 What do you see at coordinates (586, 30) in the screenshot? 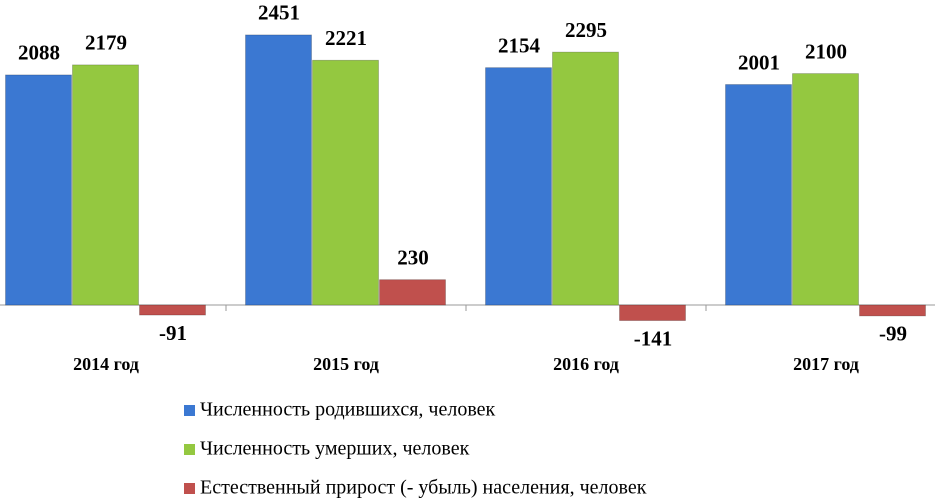
I see `value-label: 2295` at bounding box center [586, 30].